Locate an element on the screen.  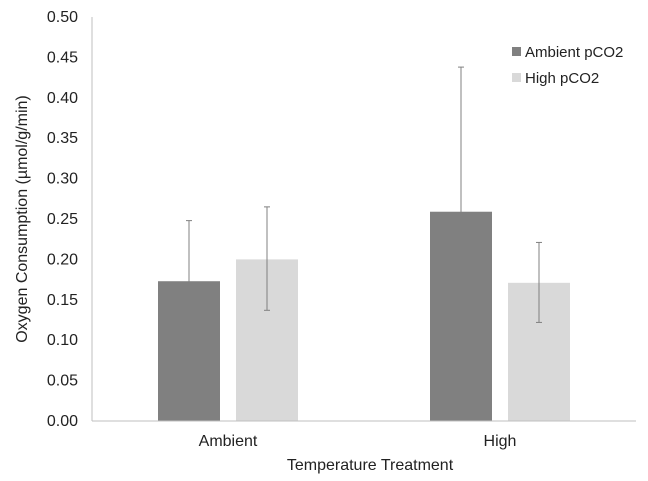
y-tick-label: 0.35 is located at coordinates (62, 138).